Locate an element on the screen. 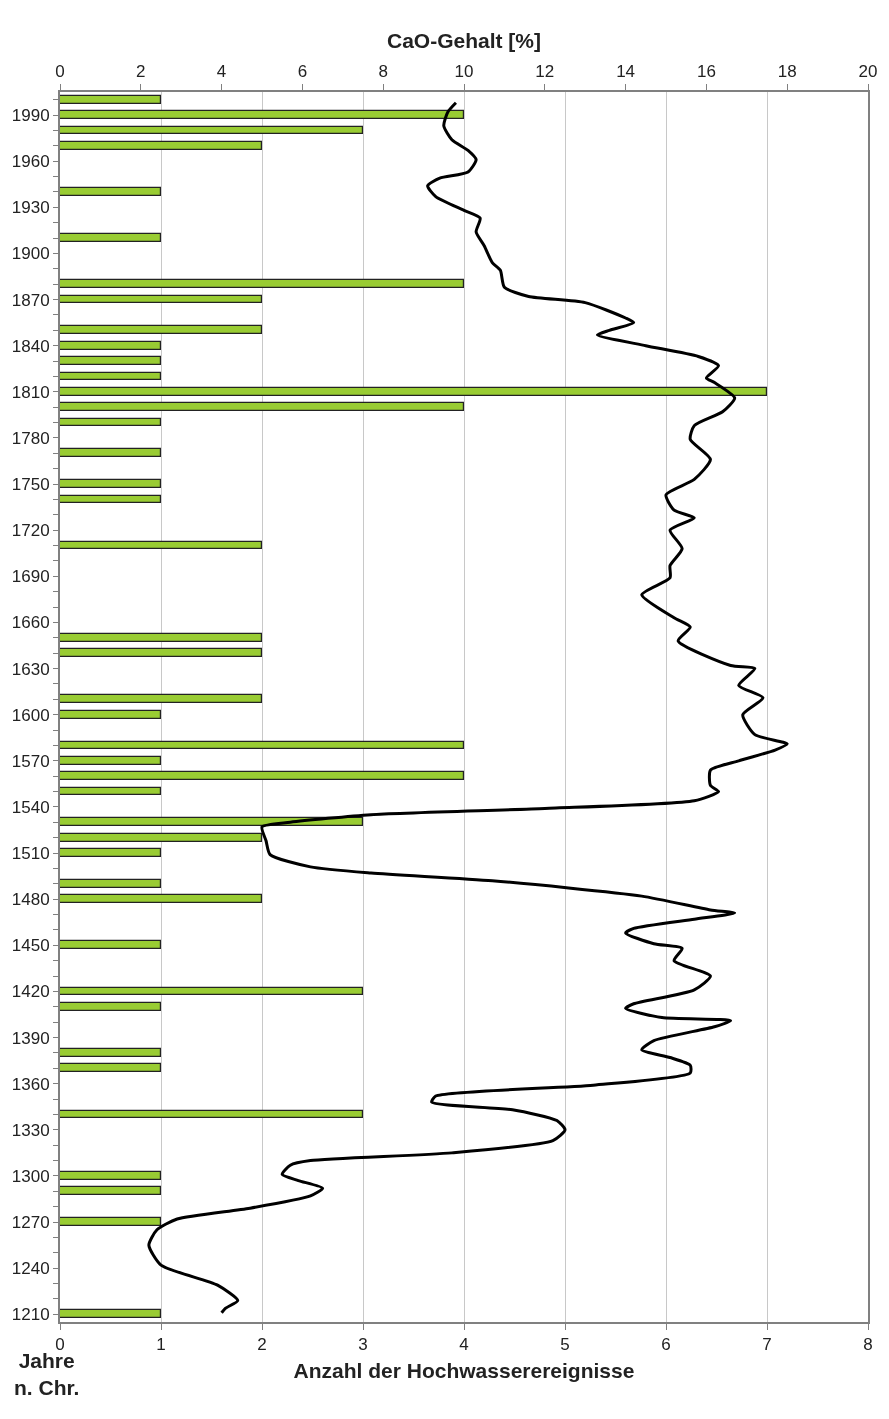 This screenshot has height=1419, width=889. y-tick-label: 1630 is located at coordinates (30, 669).